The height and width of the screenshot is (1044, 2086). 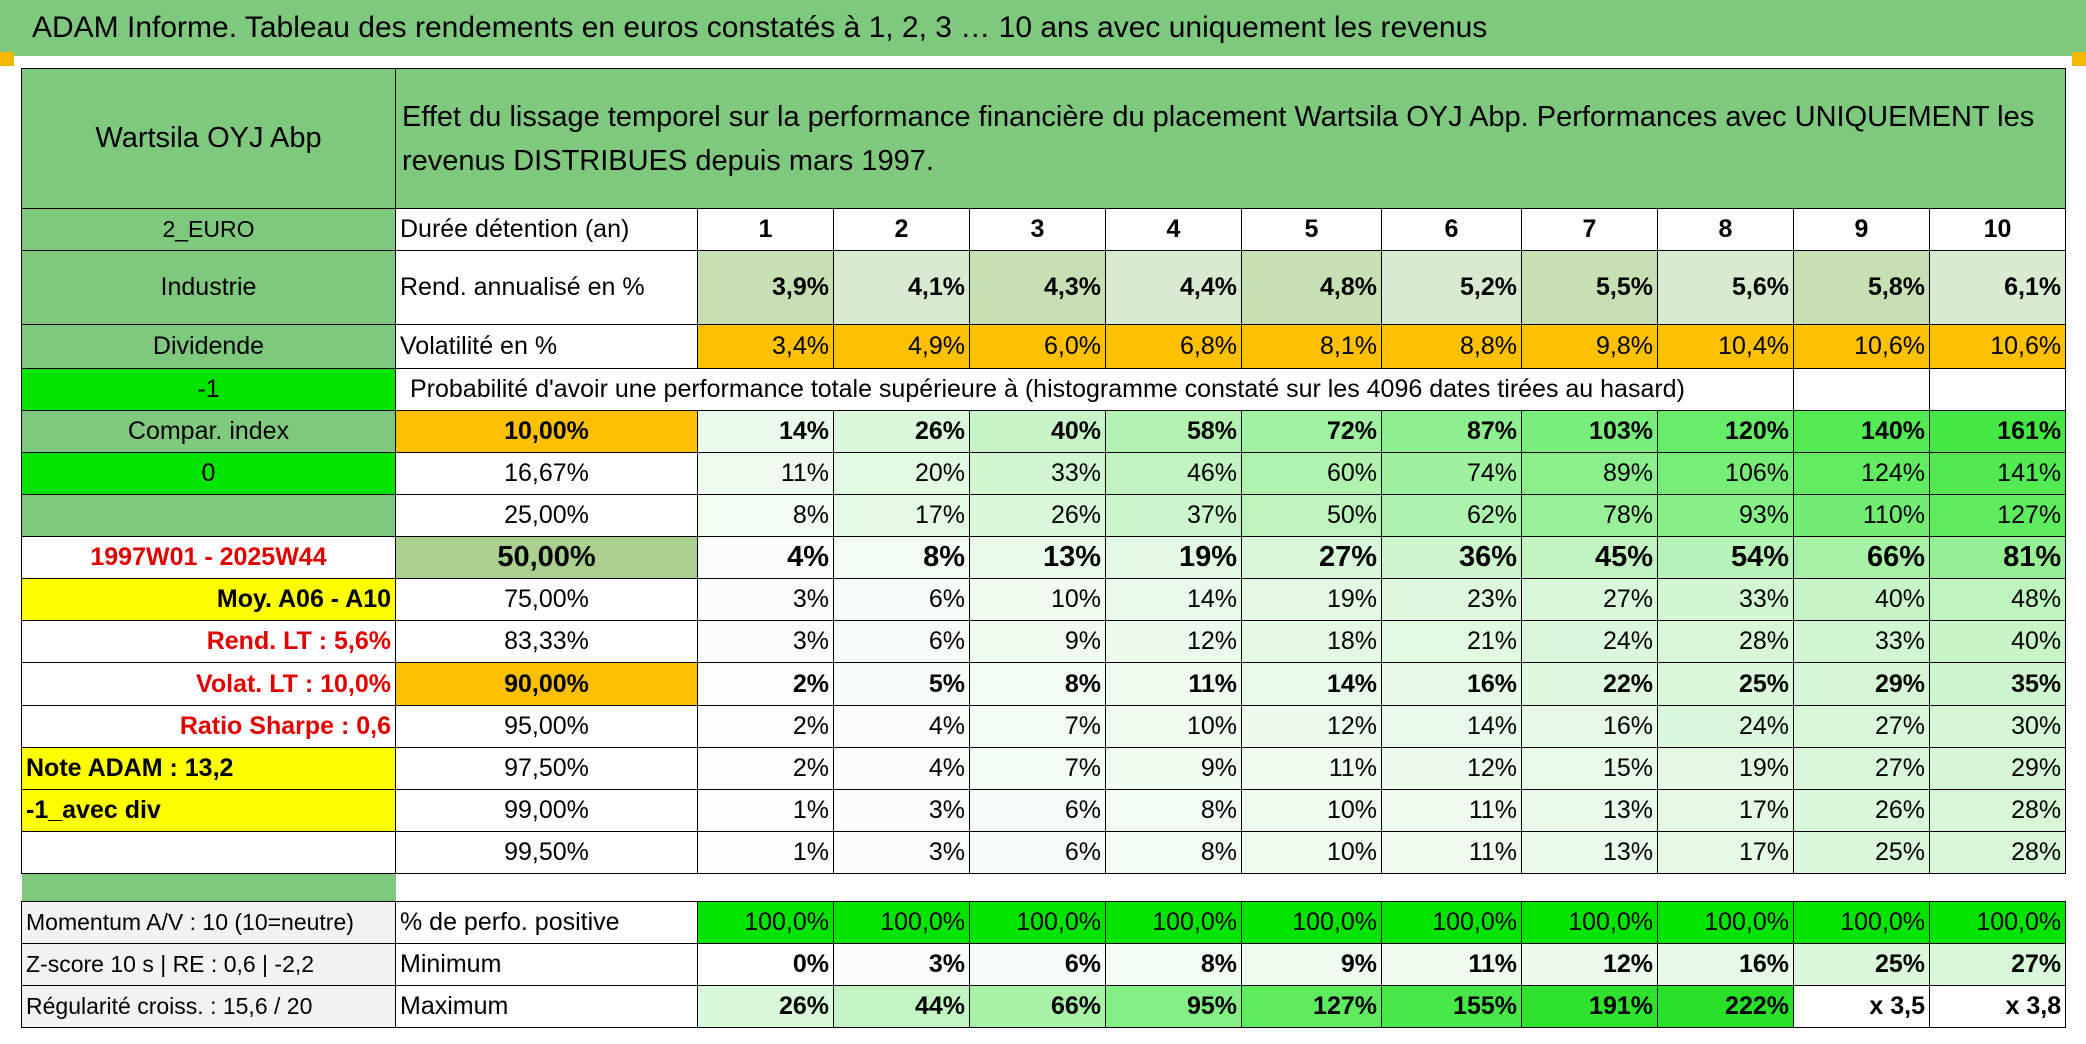 What do you see at coordinates (546, 474) in the screenshot?
I see `percentile-threshold: 16,67%` at bounding box center [546, 474].